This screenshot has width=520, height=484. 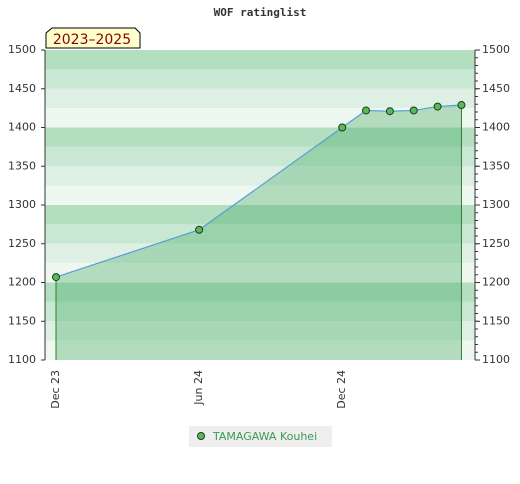 I want to click on y-tick-label: 1450, so click(x=22, y=88).